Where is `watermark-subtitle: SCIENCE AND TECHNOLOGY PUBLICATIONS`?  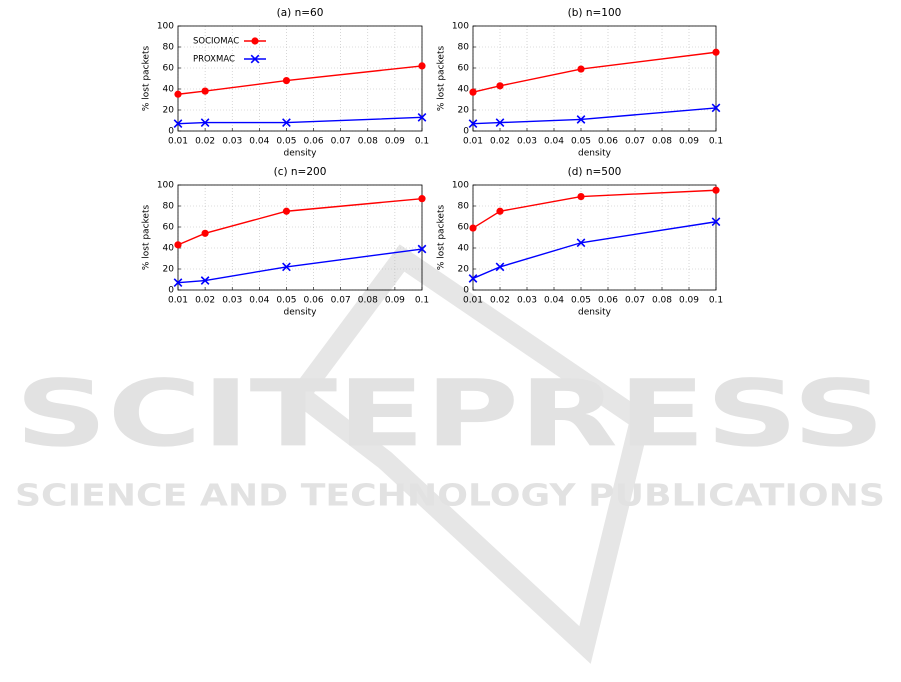 watermark-subtitle: SCIENCE AND TECHNOLOGY PUBLICATIONS is located at coordinates (450, 496).